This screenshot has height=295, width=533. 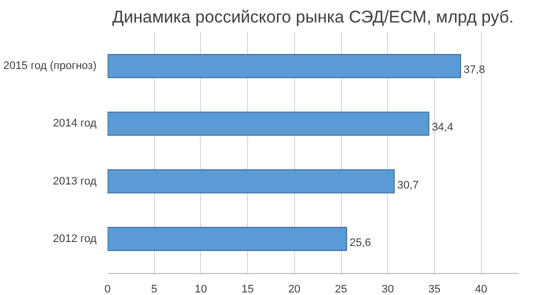 What do you see at coordinates (75, 238) in the screenshot?
I see `y-tick-label: 2012 год` at bounding box center [75, 238].